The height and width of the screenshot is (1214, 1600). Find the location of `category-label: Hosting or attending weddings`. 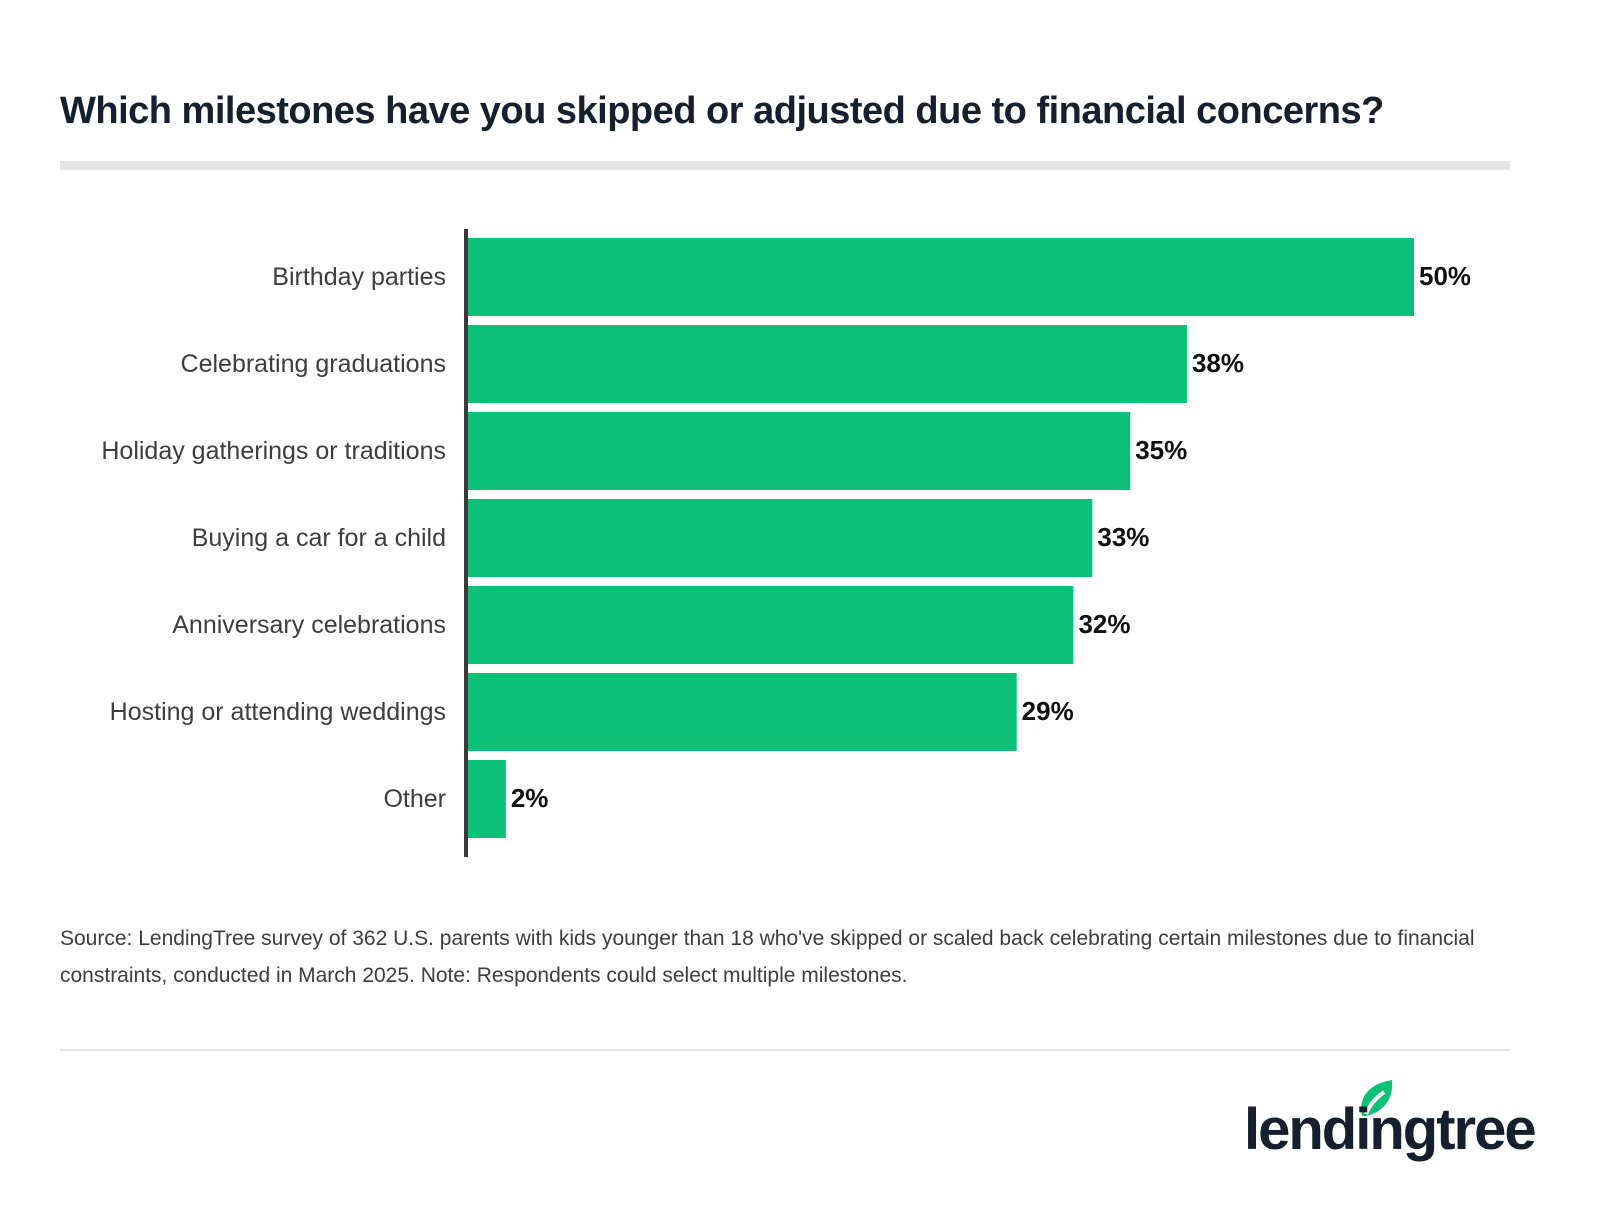

category-label: Hosting or attending weddings is located at coordinates (278, 712).